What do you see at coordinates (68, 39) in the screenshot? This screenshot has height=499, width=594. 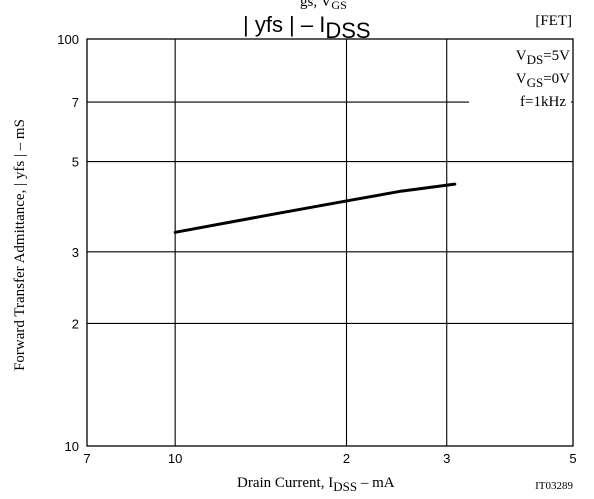 I see `y-tick-label: 100` at bounding box center [68, 39].